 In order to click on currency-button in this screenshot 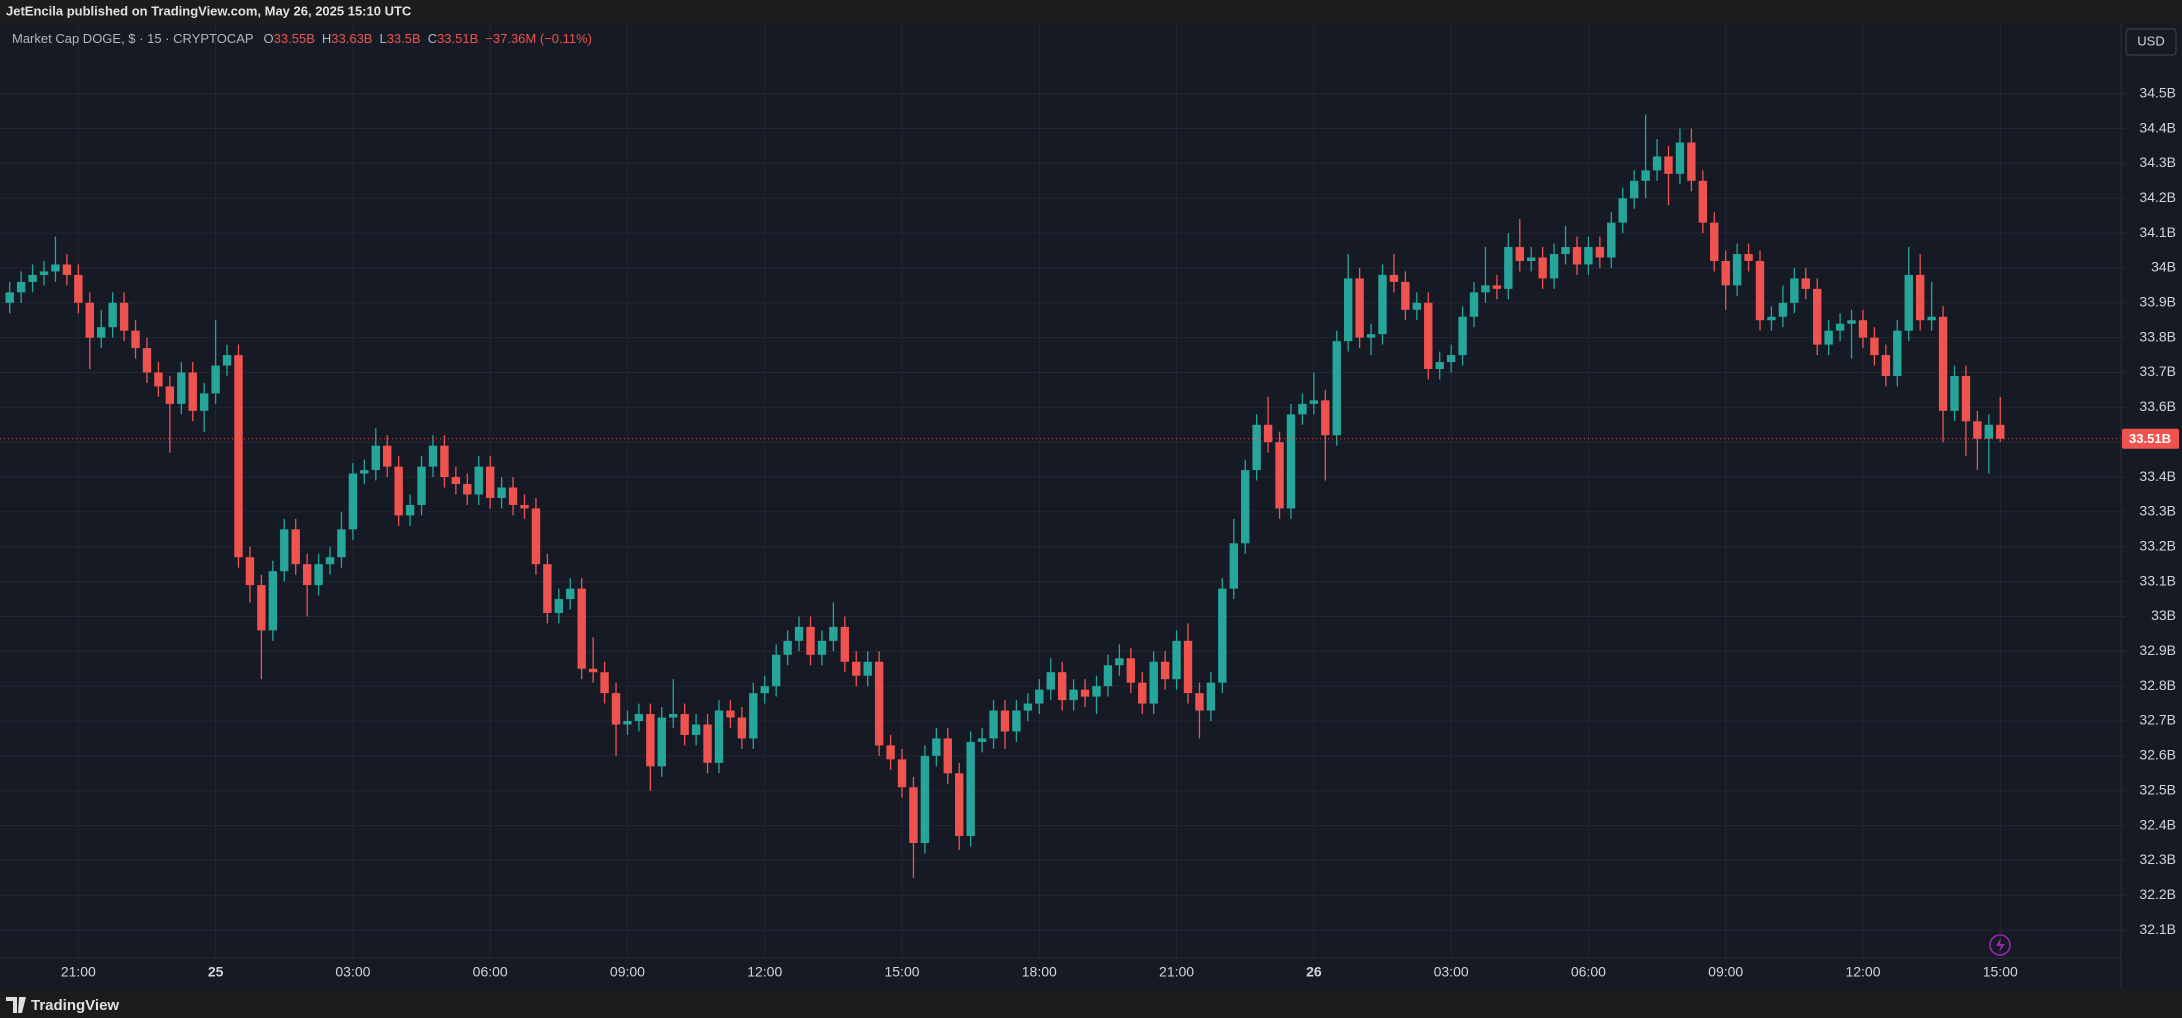, I will do `click(2151, 42)`.